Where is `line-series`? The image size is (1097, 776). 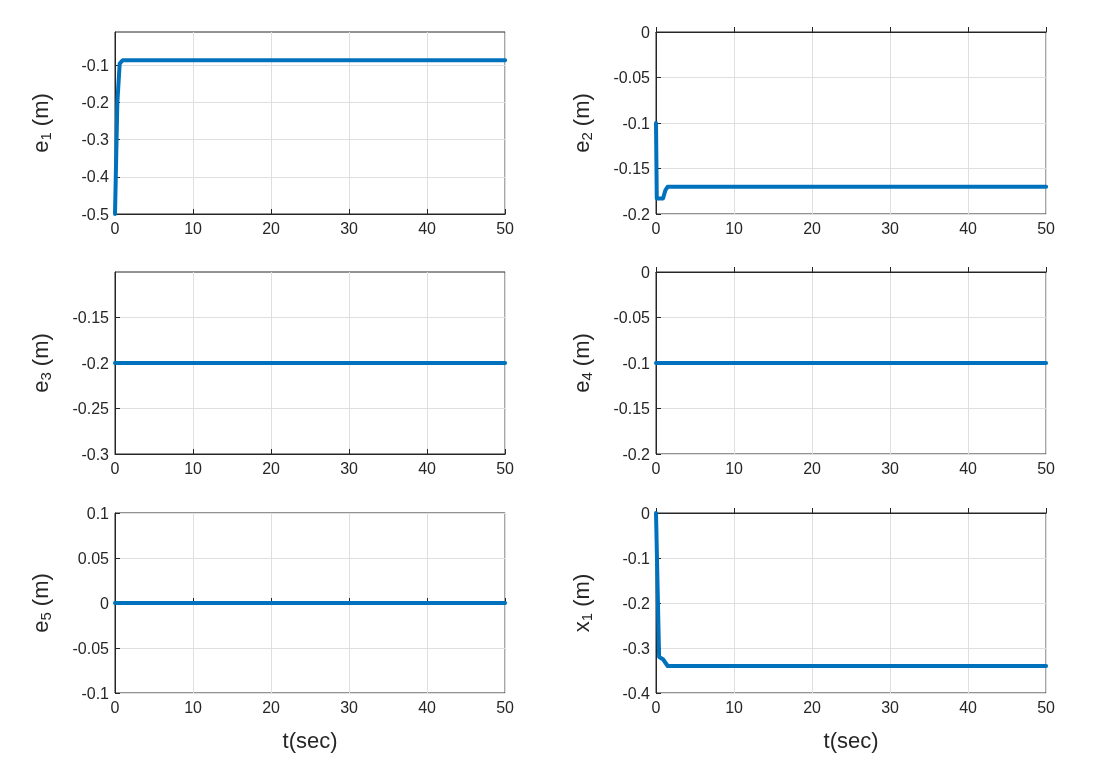 line-series is located at coordinates (851, 161).